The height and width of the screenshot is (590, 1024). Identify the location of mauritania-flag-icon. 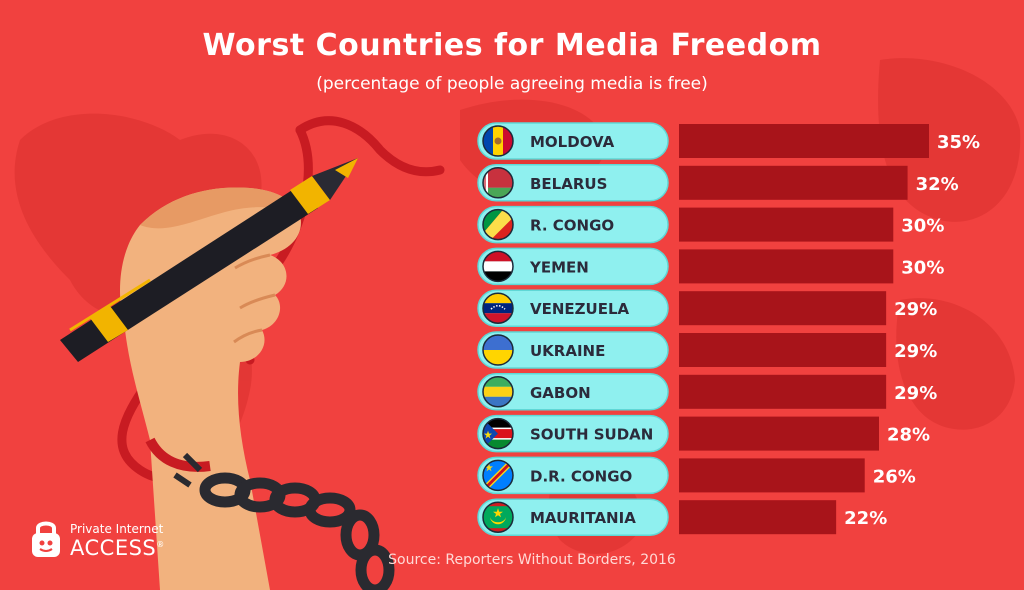
(498, 517).